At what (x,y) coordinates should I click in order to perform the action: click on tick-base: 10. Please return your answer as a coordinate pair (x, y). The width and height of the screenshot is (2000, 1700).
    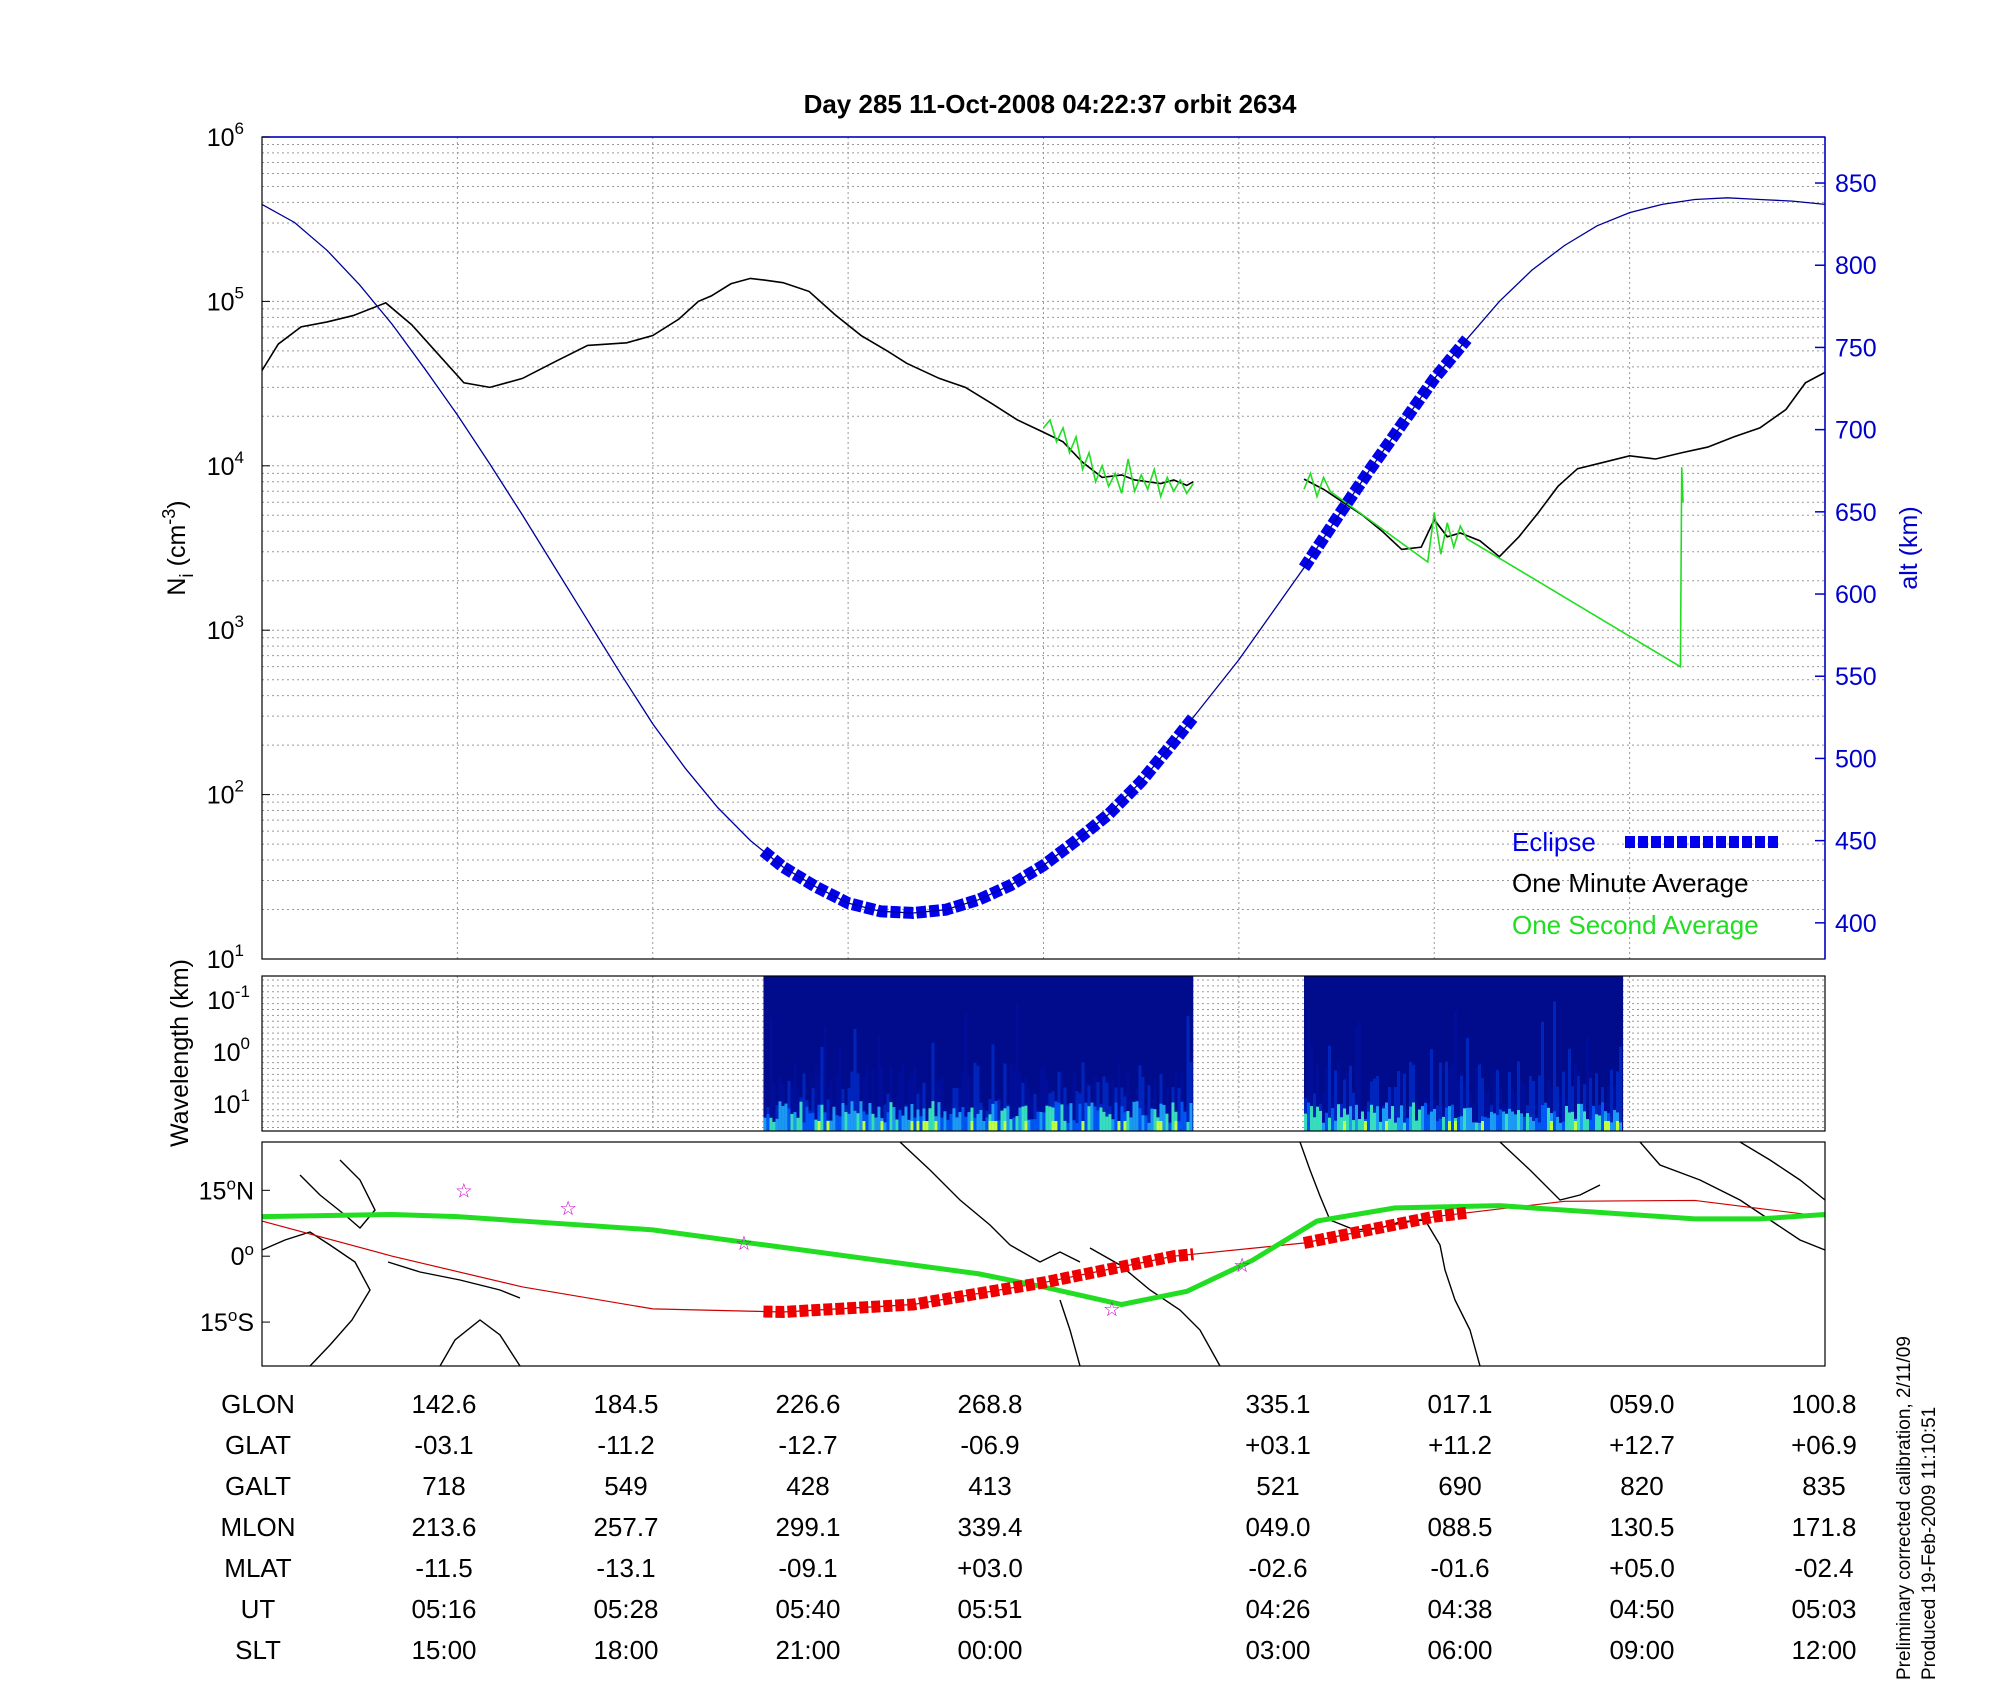
    Looking at the image, I should click on (227, 1105).